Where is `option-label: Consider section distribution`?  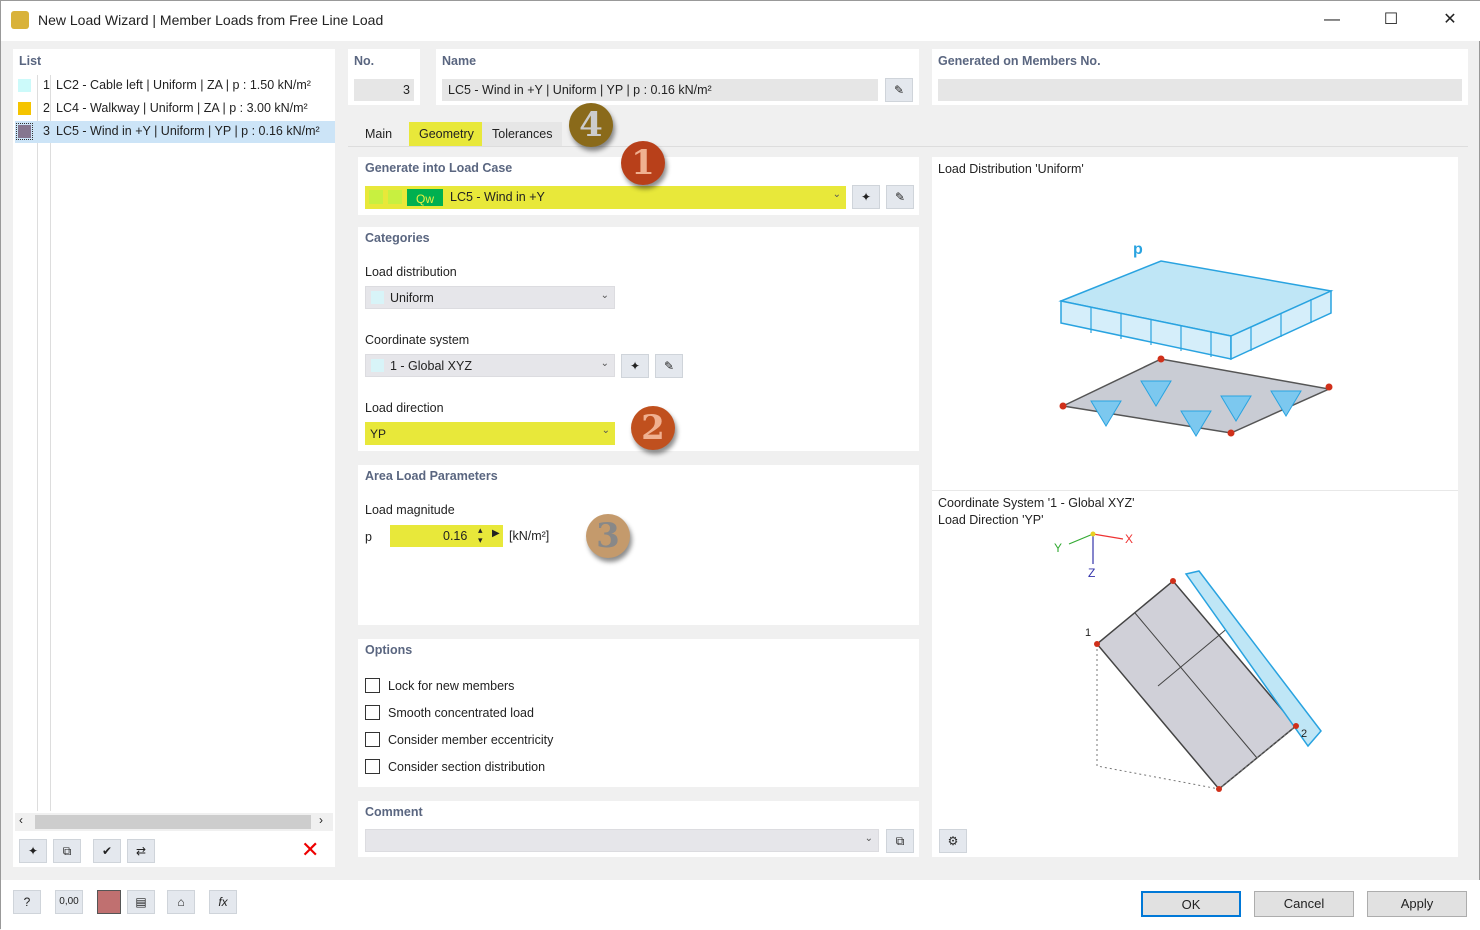
option-label: Consider section distribution is located at coordinates (467, 767).